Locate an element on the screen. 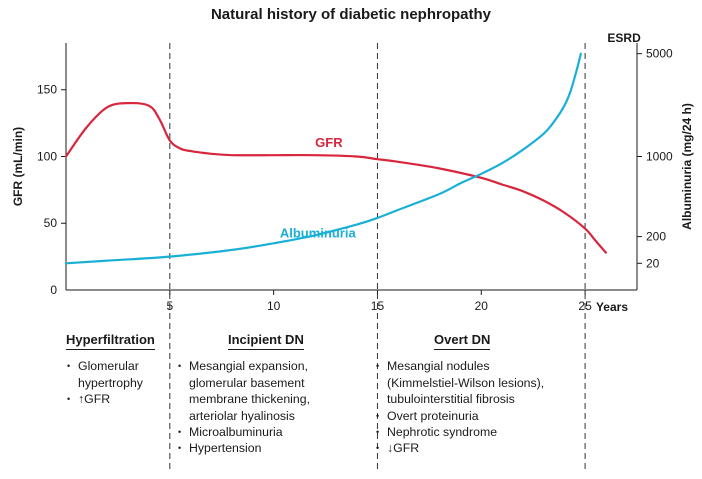 The height and width of the screenshot is (479, 702). y-tick-label-left: 100 is located at coordinates (47, 156).